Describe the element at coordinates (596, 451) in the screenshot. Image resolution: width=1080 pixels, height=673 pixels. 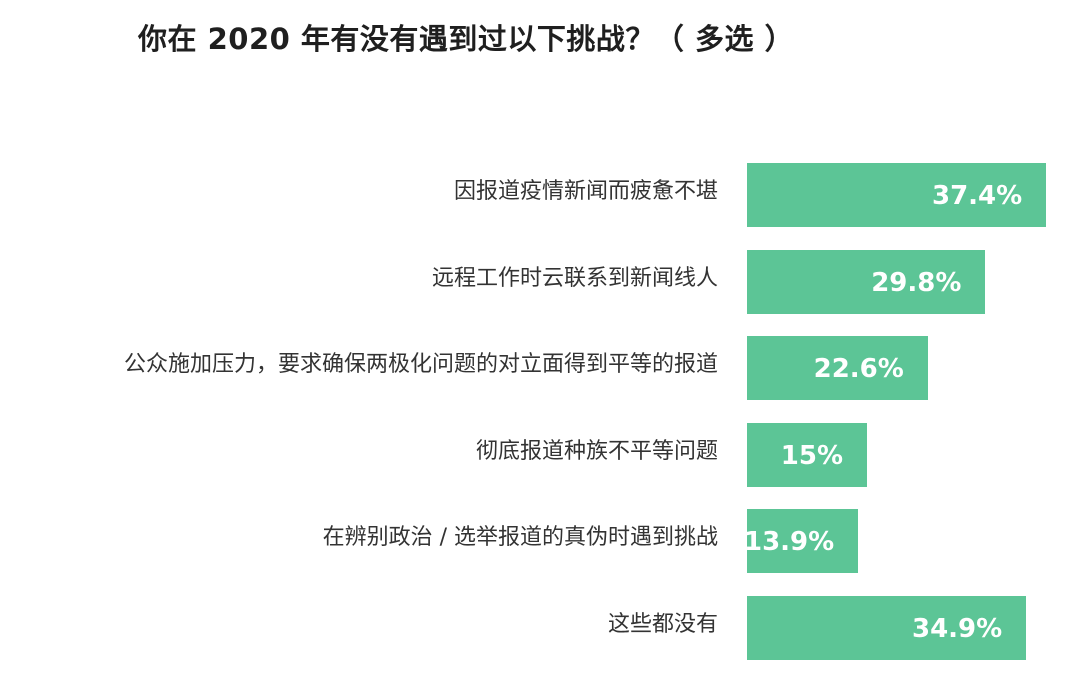
I see `category-label: 彻底报道种族不平等问题` at that location.